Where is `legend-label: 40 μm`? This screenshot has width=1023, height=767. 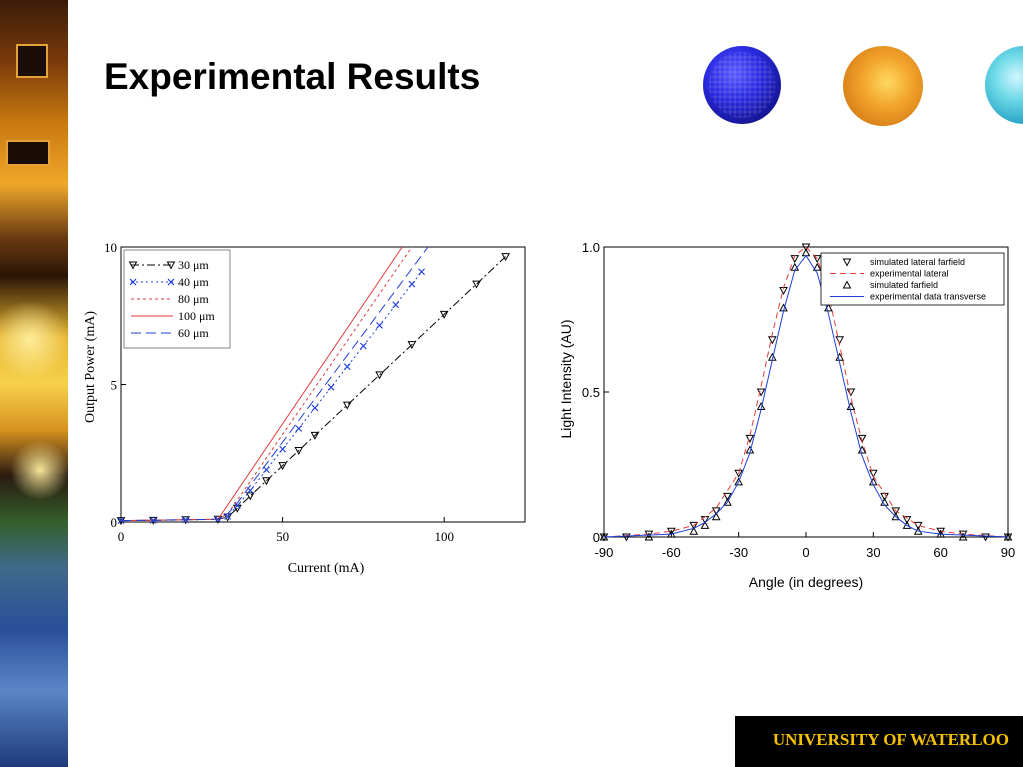
legend-label: 40 μm is located at coordinates (193, 282).